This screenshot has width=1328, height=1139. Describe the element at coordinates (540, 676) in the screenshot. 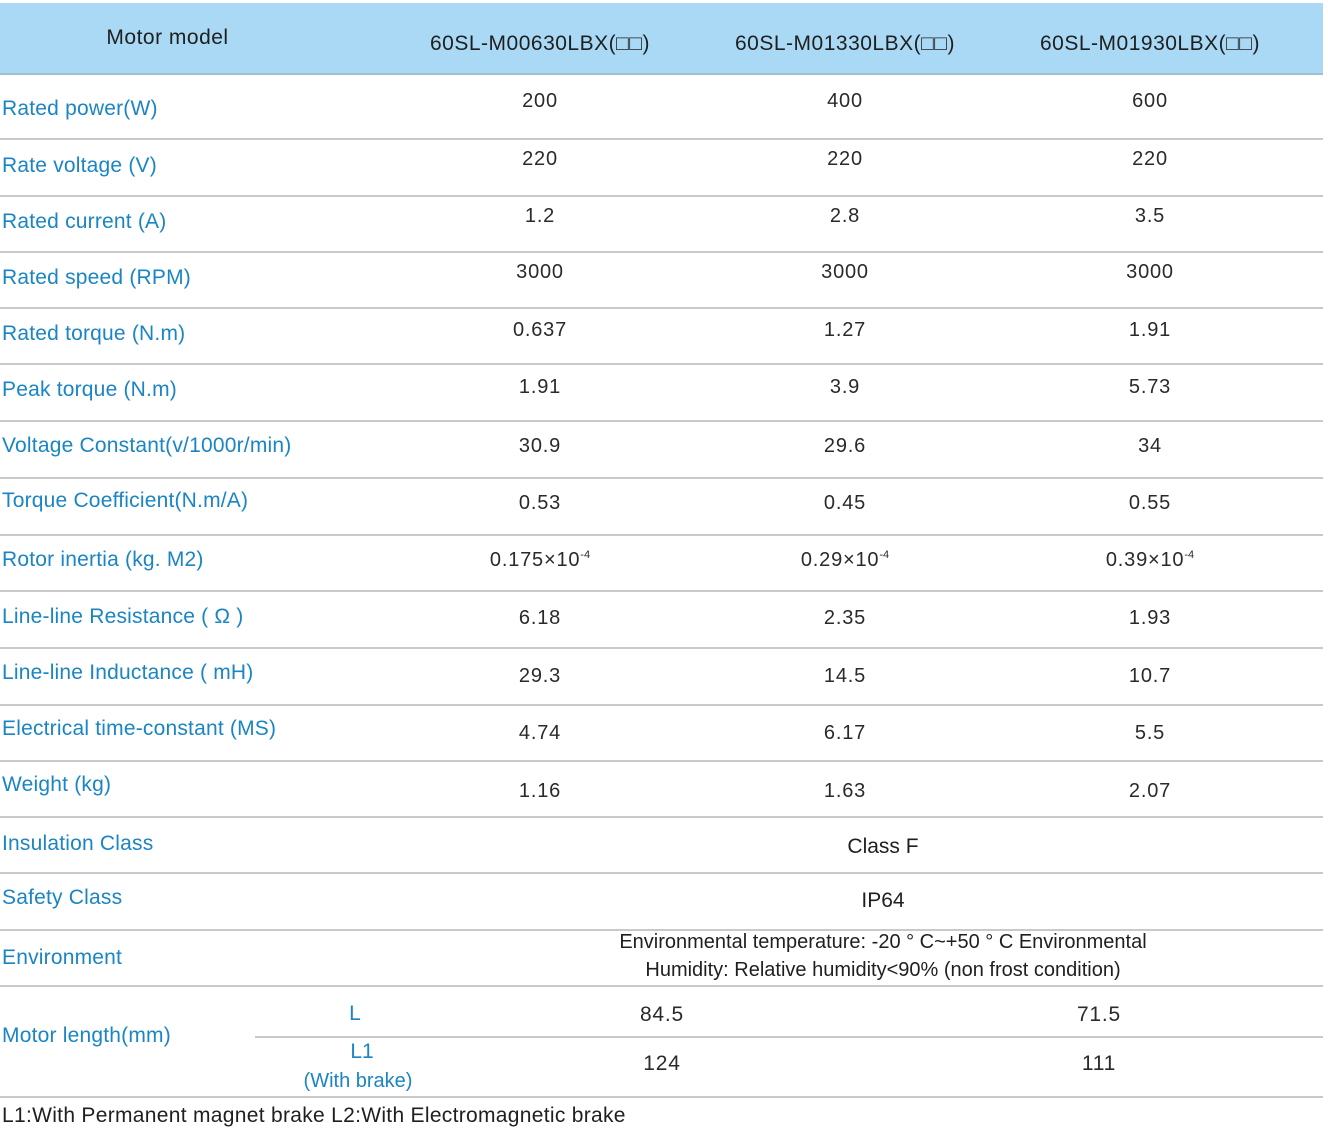

I see `row-value: 29.3` at that location.